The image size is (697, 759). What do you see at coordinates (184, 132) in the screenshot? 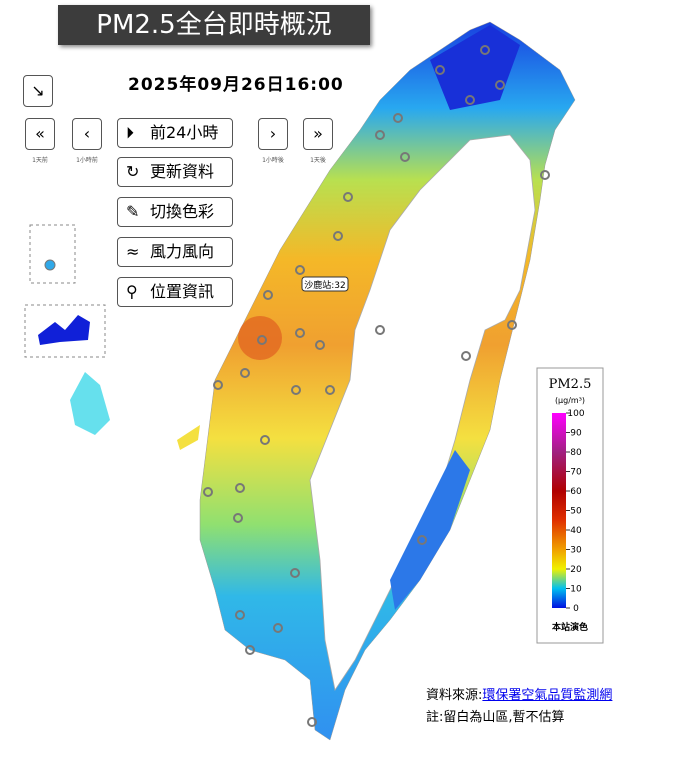
I see `button-label: 前24小時` at bounding box center [184, 132].